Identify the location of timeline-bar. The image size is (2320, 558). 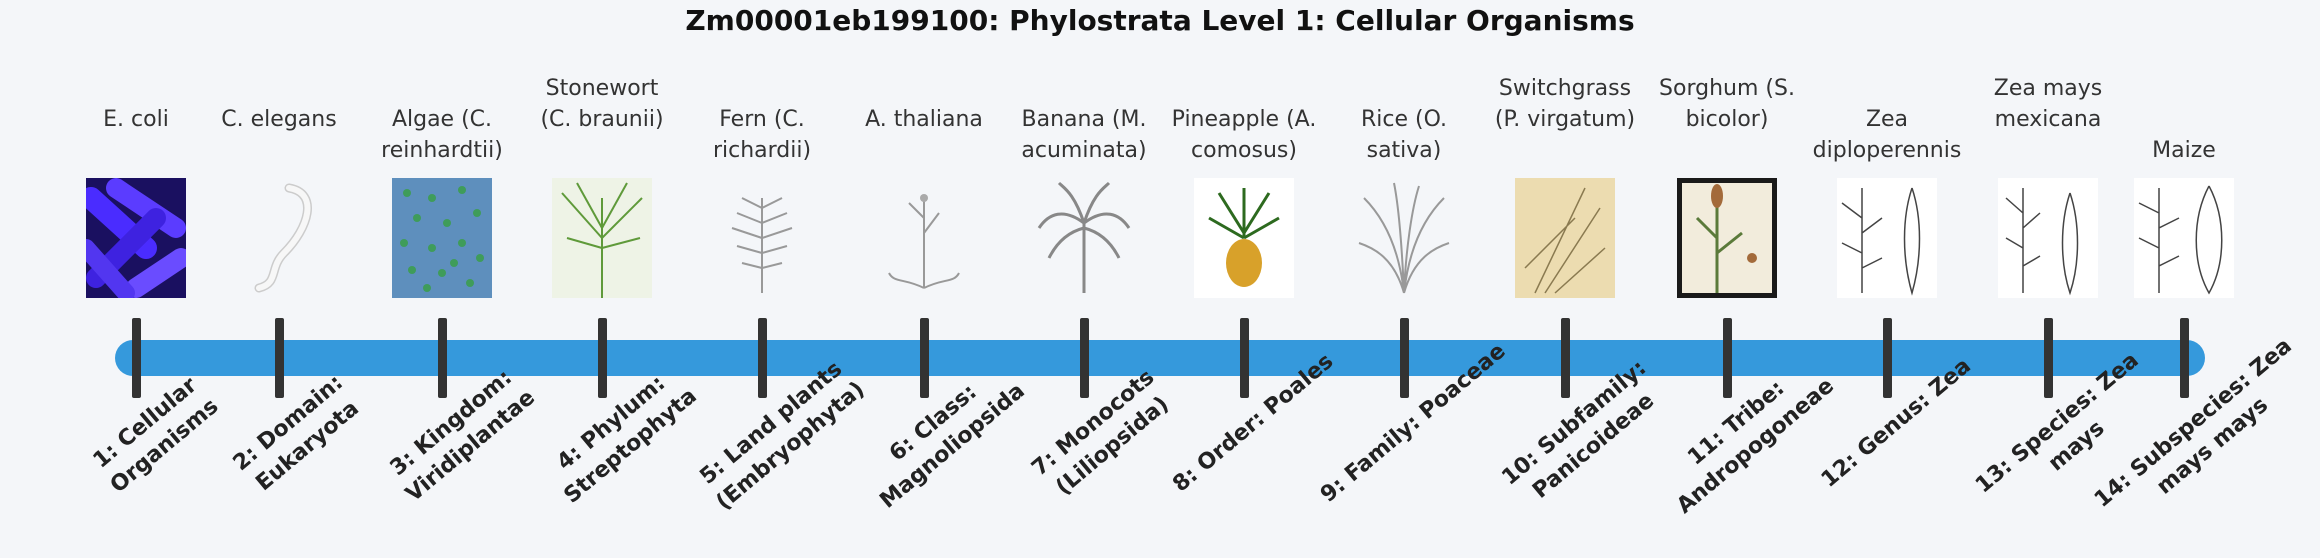
(1160, 358).